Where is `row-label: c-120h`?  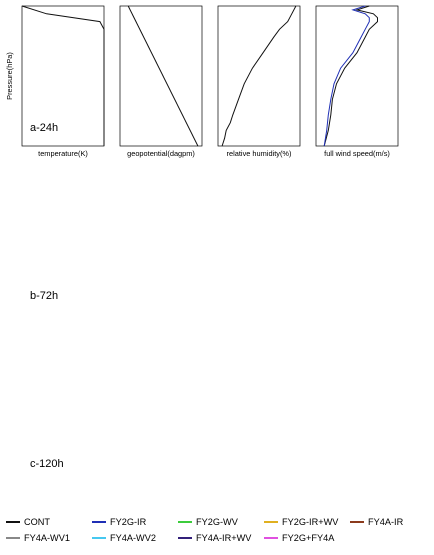
row-label: c-120h is located at coordinates (47, 464).